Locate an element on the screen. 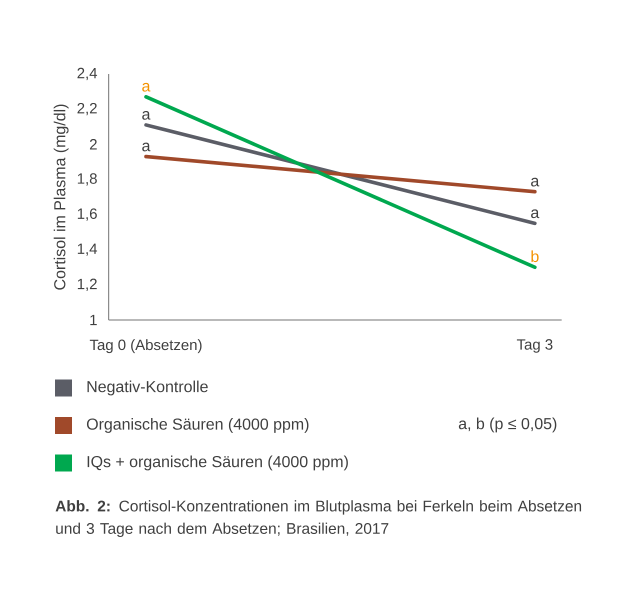 The height and width of the screenshot is (604, 640). x-tick-label: Tag 0 (Absetzen) is located at coordinates (146, 346).